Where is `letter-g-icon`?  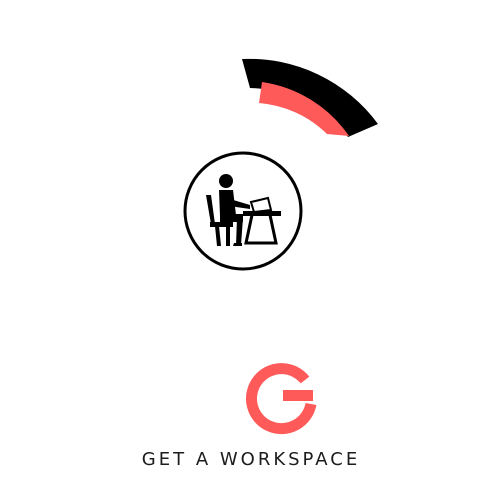 letter-g-icon is located at coordinates (281, 399).